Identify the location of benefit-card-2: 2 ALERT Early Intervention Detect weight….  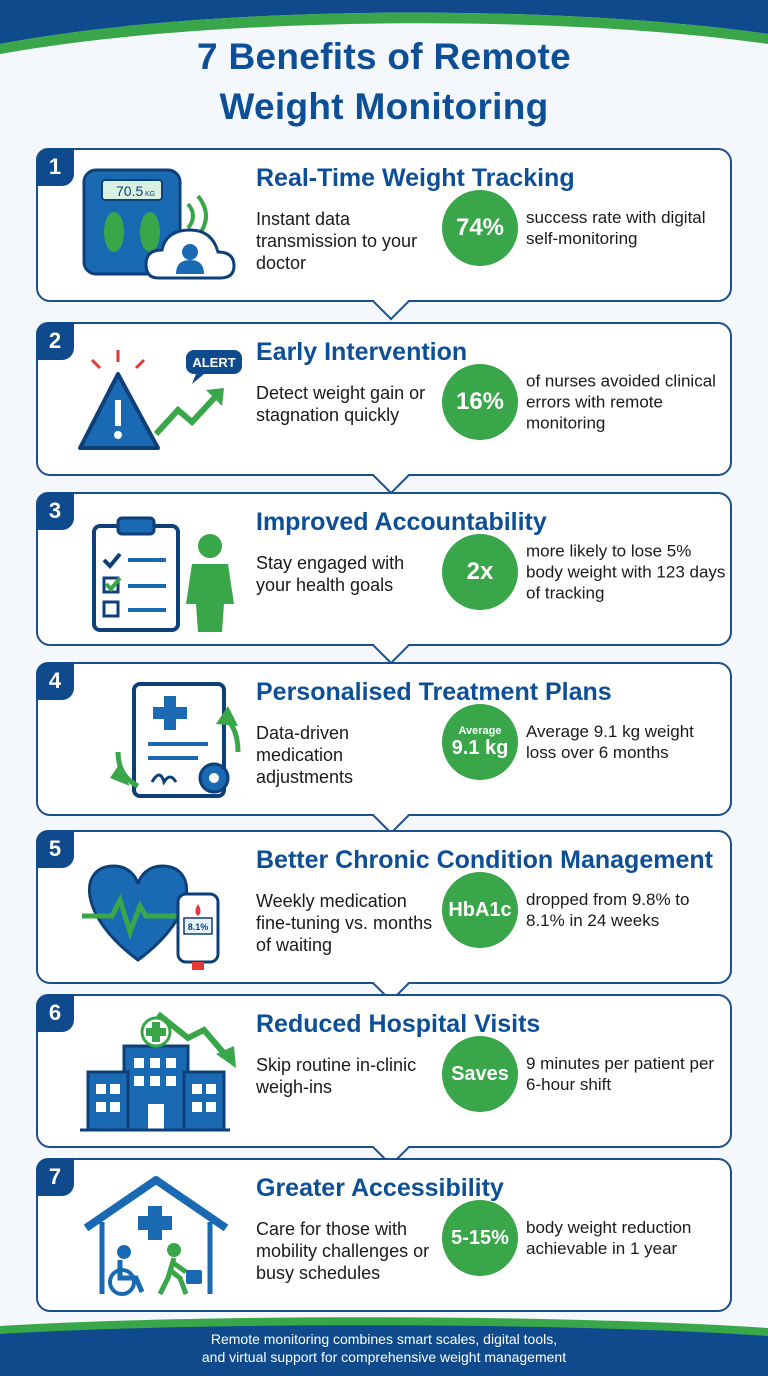
(384, 408).